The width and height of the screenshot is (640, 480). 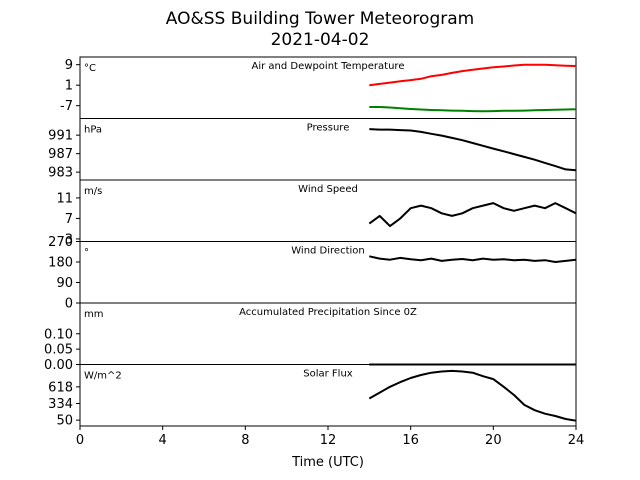 I want to click on y-tick-label: 618, so click(x=60, y=387).